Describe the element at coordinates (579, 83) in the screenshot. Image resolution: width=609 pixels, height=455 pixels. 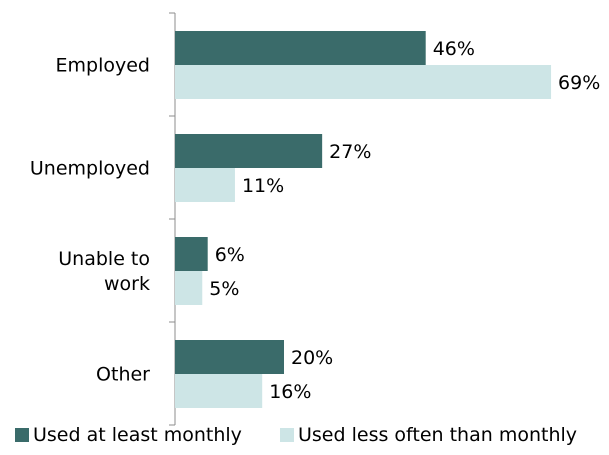
I see `data-label: 69%` at that location.